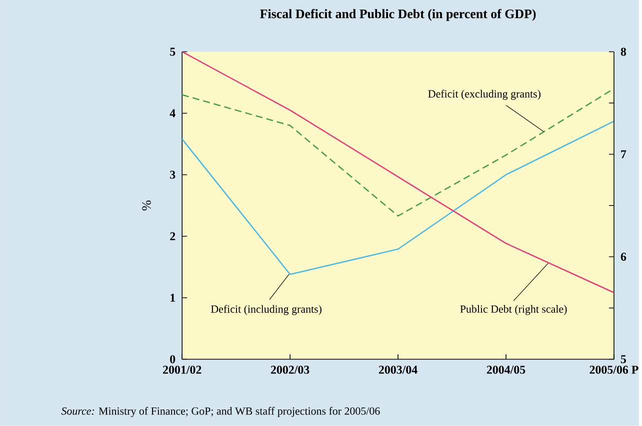  What do you see at coordinates (623, 359) in the screenshot?
I see `y2-tick-label: 5` at bounding box center [623, 359].